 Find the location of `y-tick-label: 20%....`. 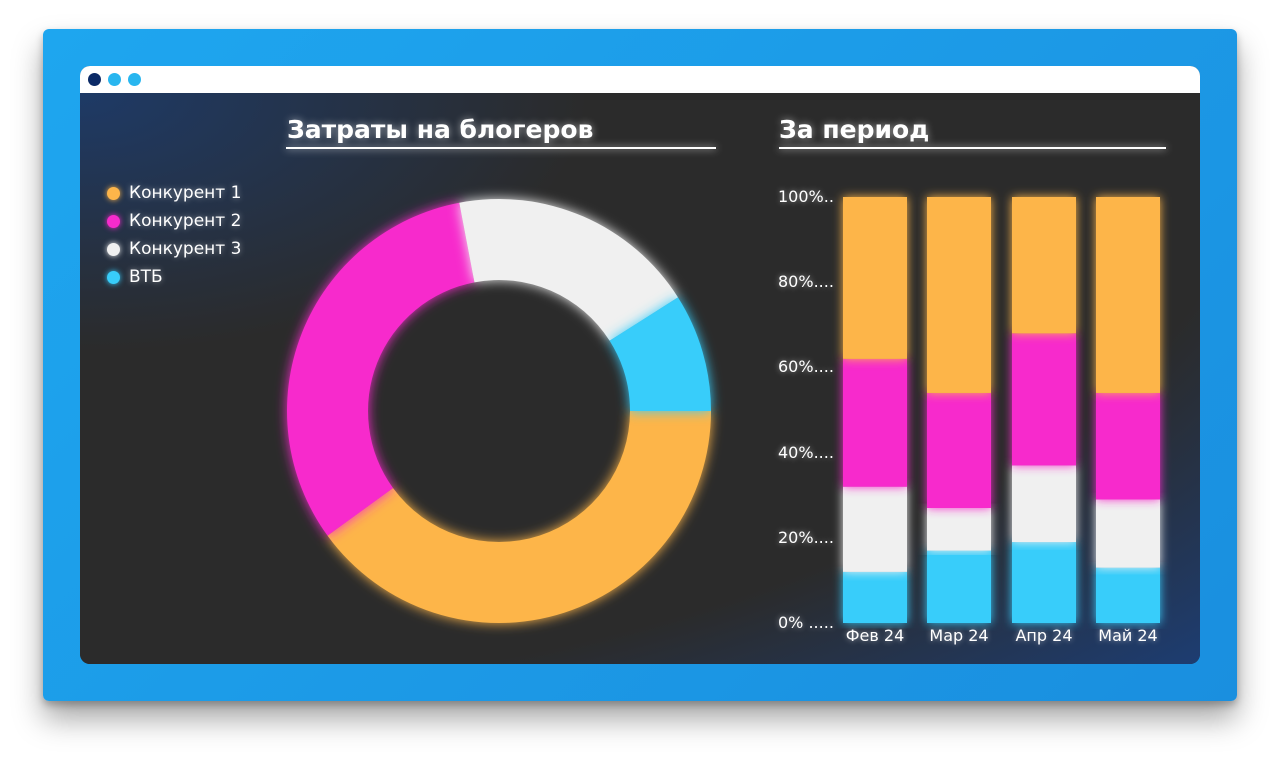

y-tick-label: 20%.... is located at coordinates (806, 537).